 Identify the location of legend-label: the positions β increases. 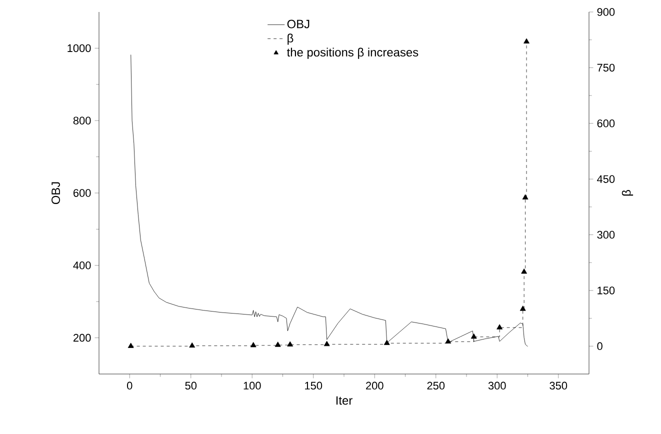
(352, 53).